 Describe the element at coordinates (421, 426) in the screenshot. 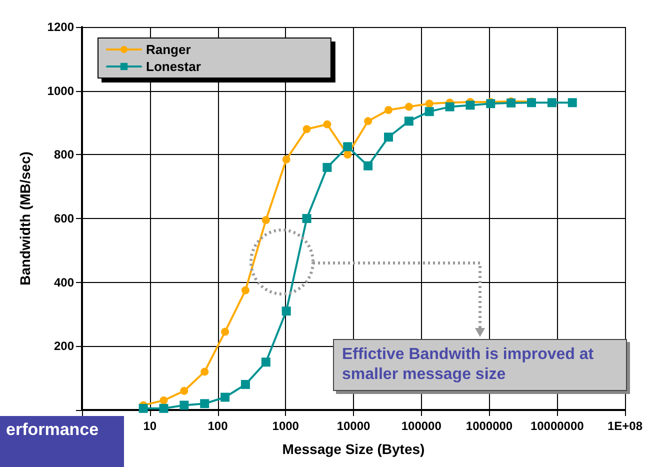

I see `x-tick-label: 100000` at that location.